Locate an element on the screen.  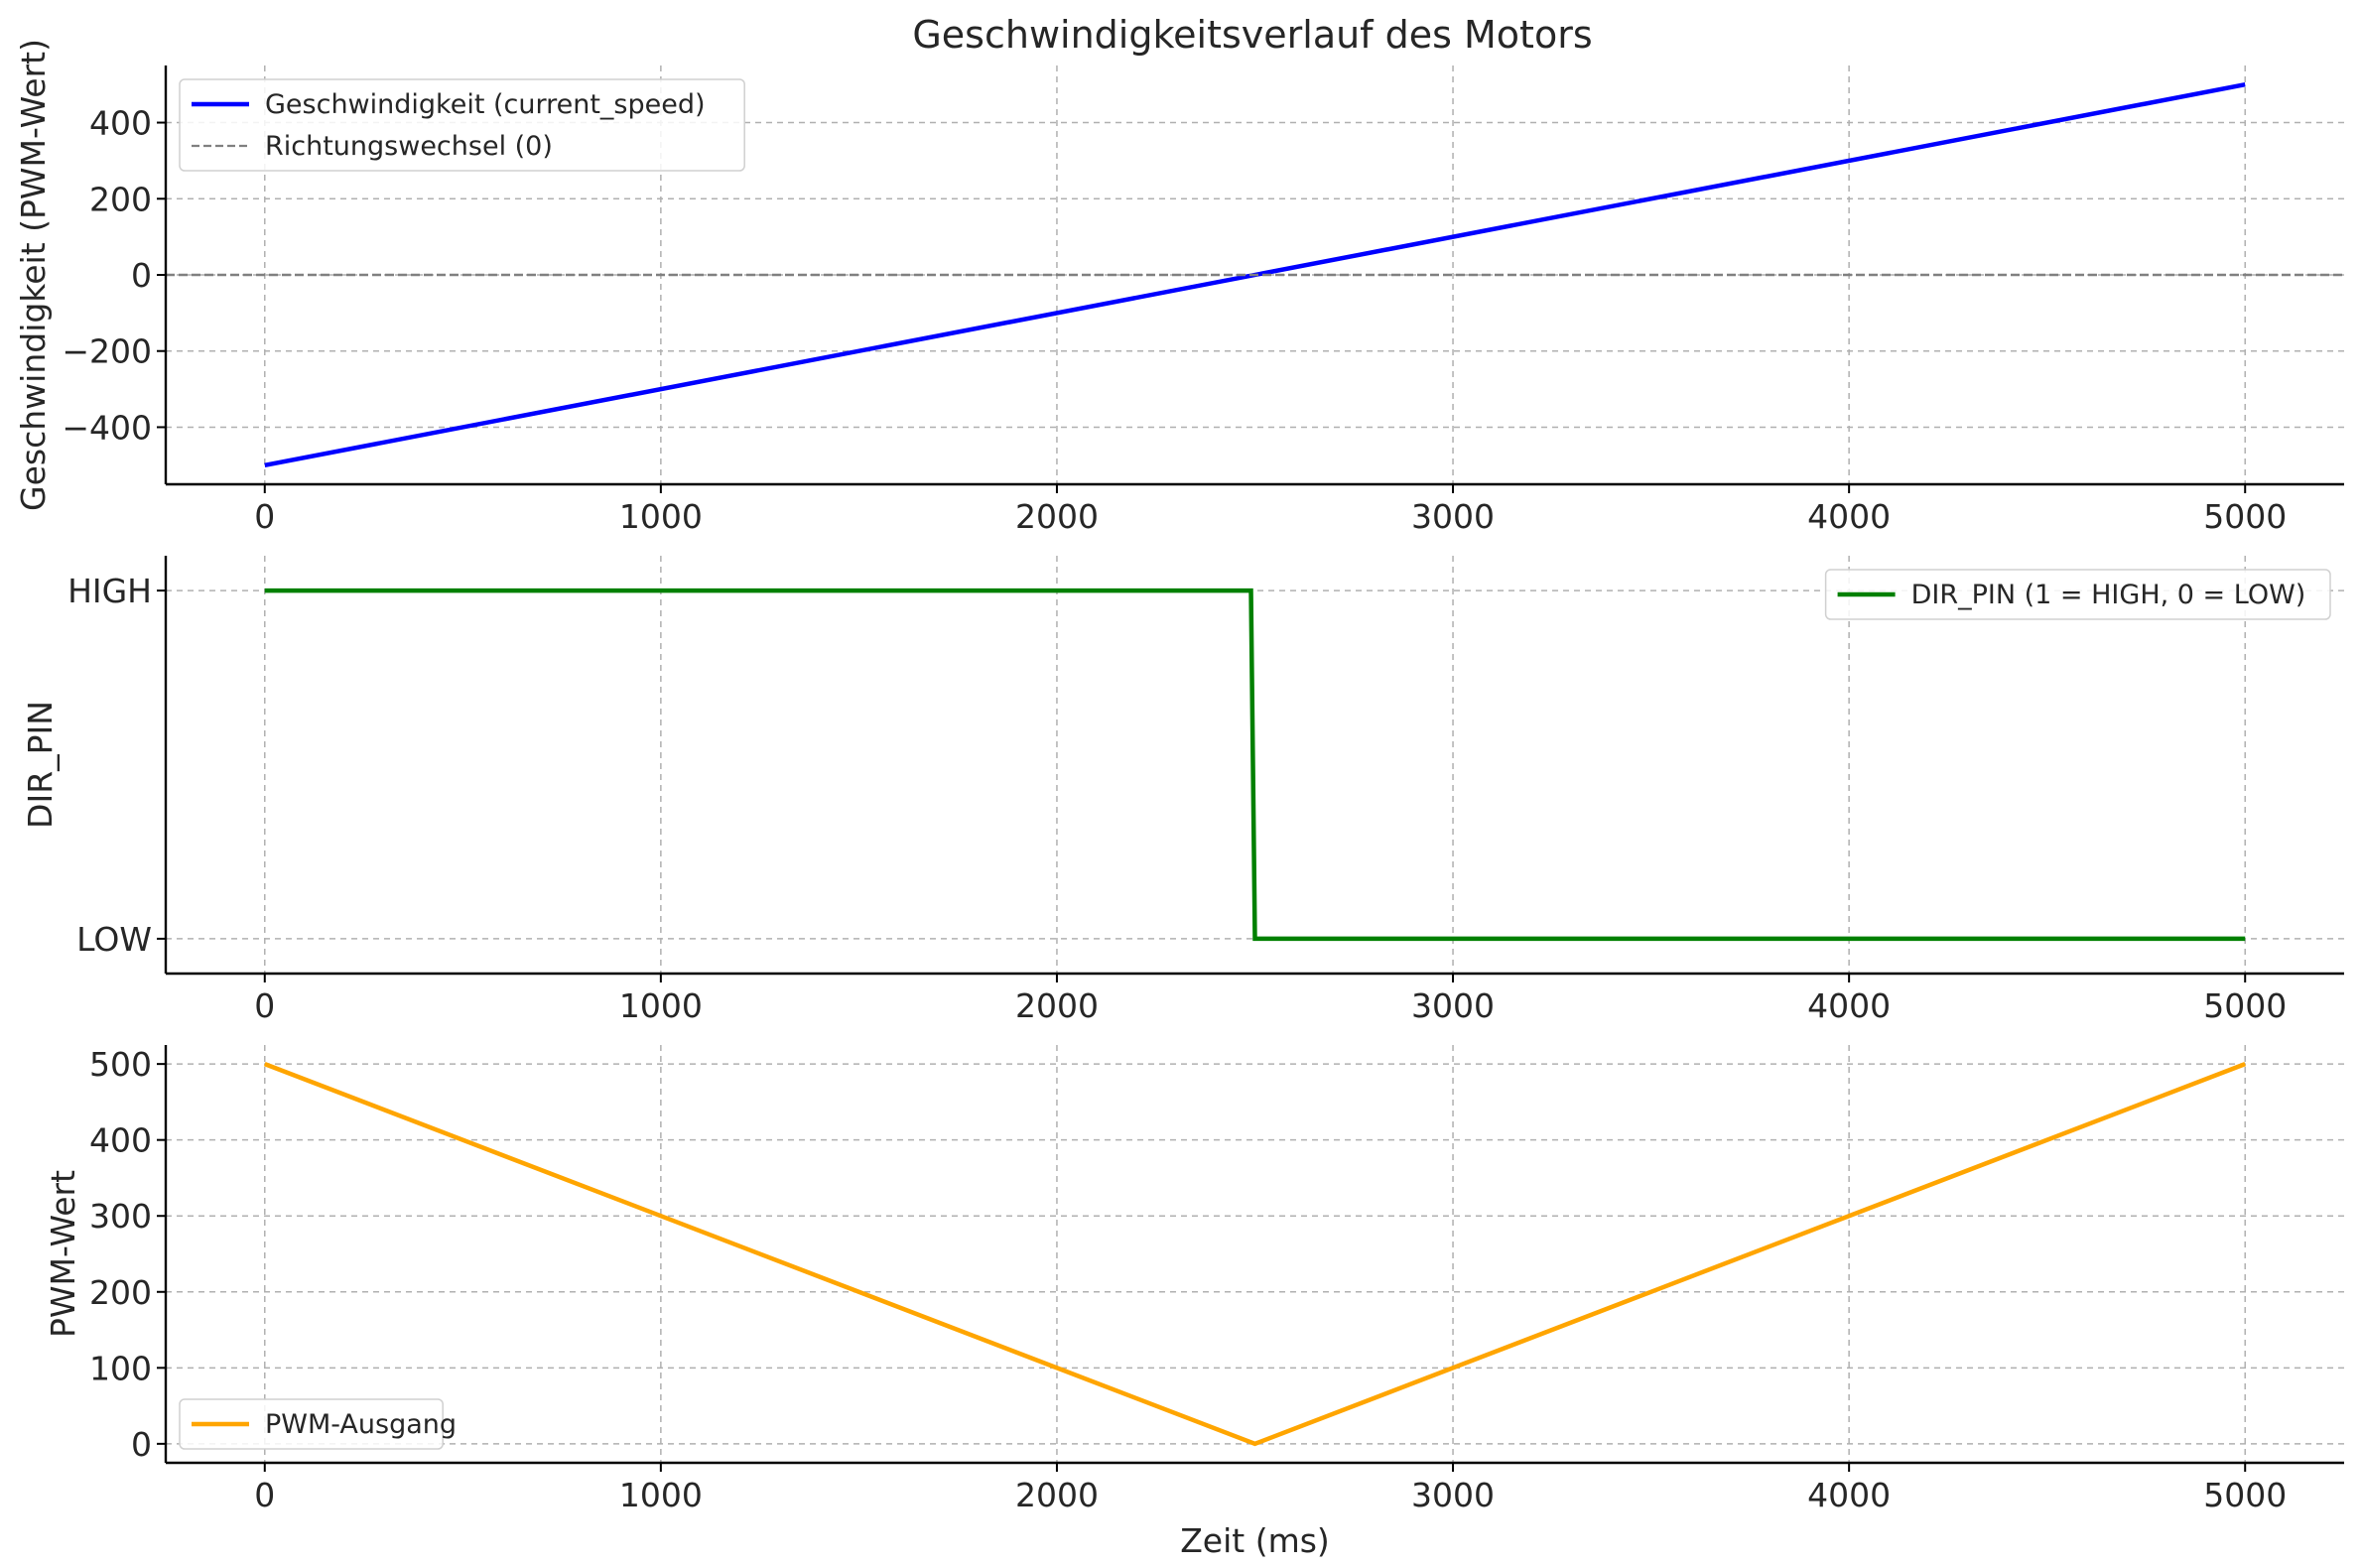
y-tick-label: 300 is located at coordinates (120, 1216).